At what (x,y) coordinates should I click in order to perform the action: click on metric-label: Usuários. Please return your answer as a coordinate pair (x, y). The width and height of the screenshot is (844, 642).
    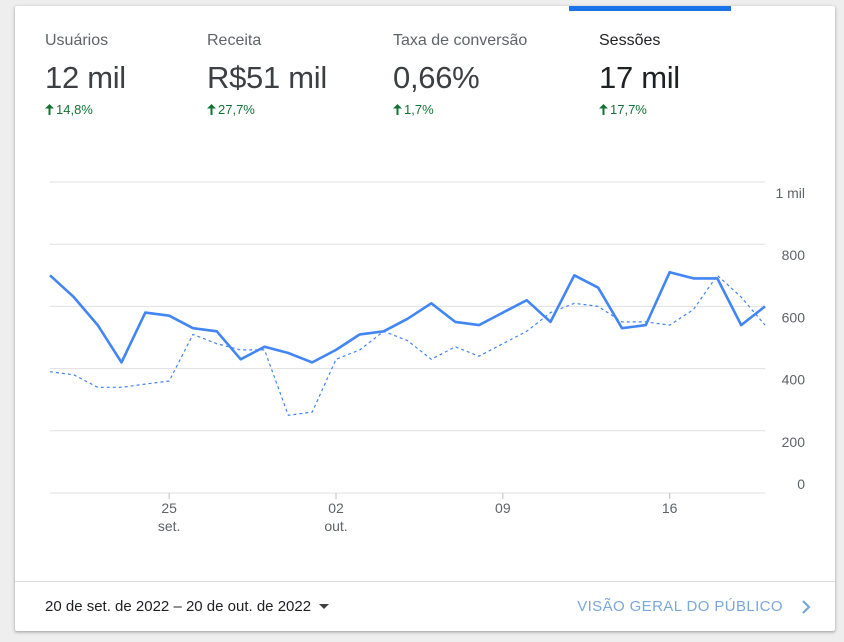
    Looking at the image, I should click on (77, 40).